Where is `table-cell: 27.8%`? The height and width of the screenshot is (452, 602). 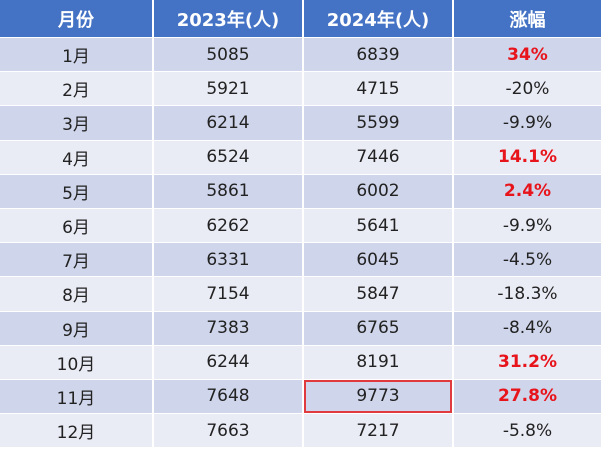
table-cell: 27.8% is located at coordinates (527, 396).